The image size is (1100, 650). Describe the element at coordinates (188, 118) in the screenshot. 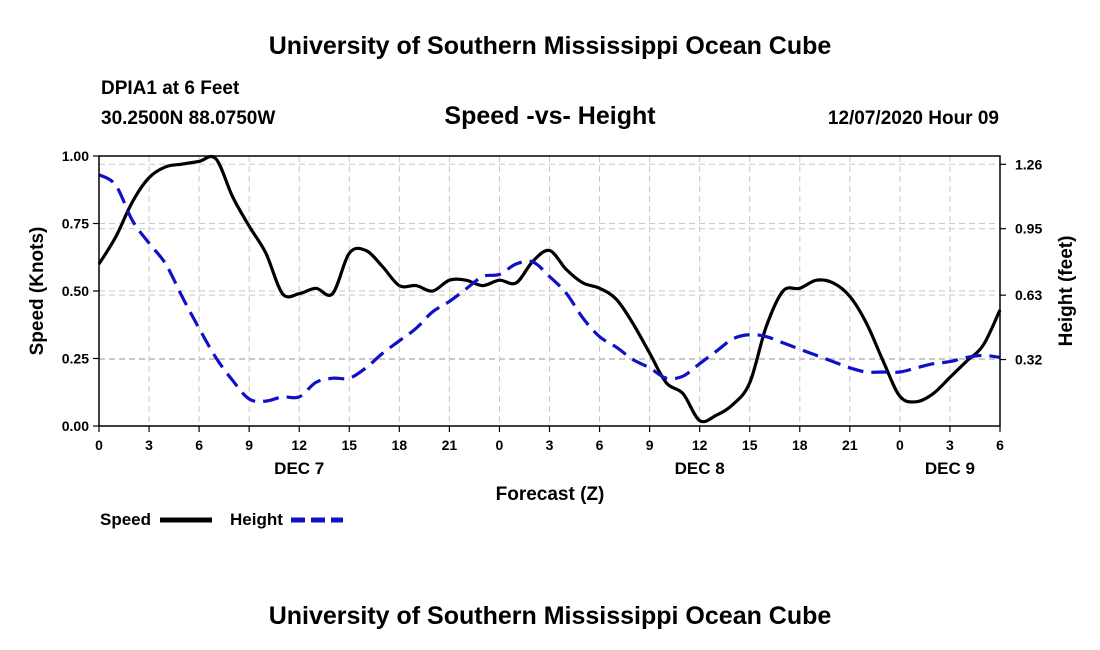

I see `station-coords: 30.2500N 88.0750W` at that location.